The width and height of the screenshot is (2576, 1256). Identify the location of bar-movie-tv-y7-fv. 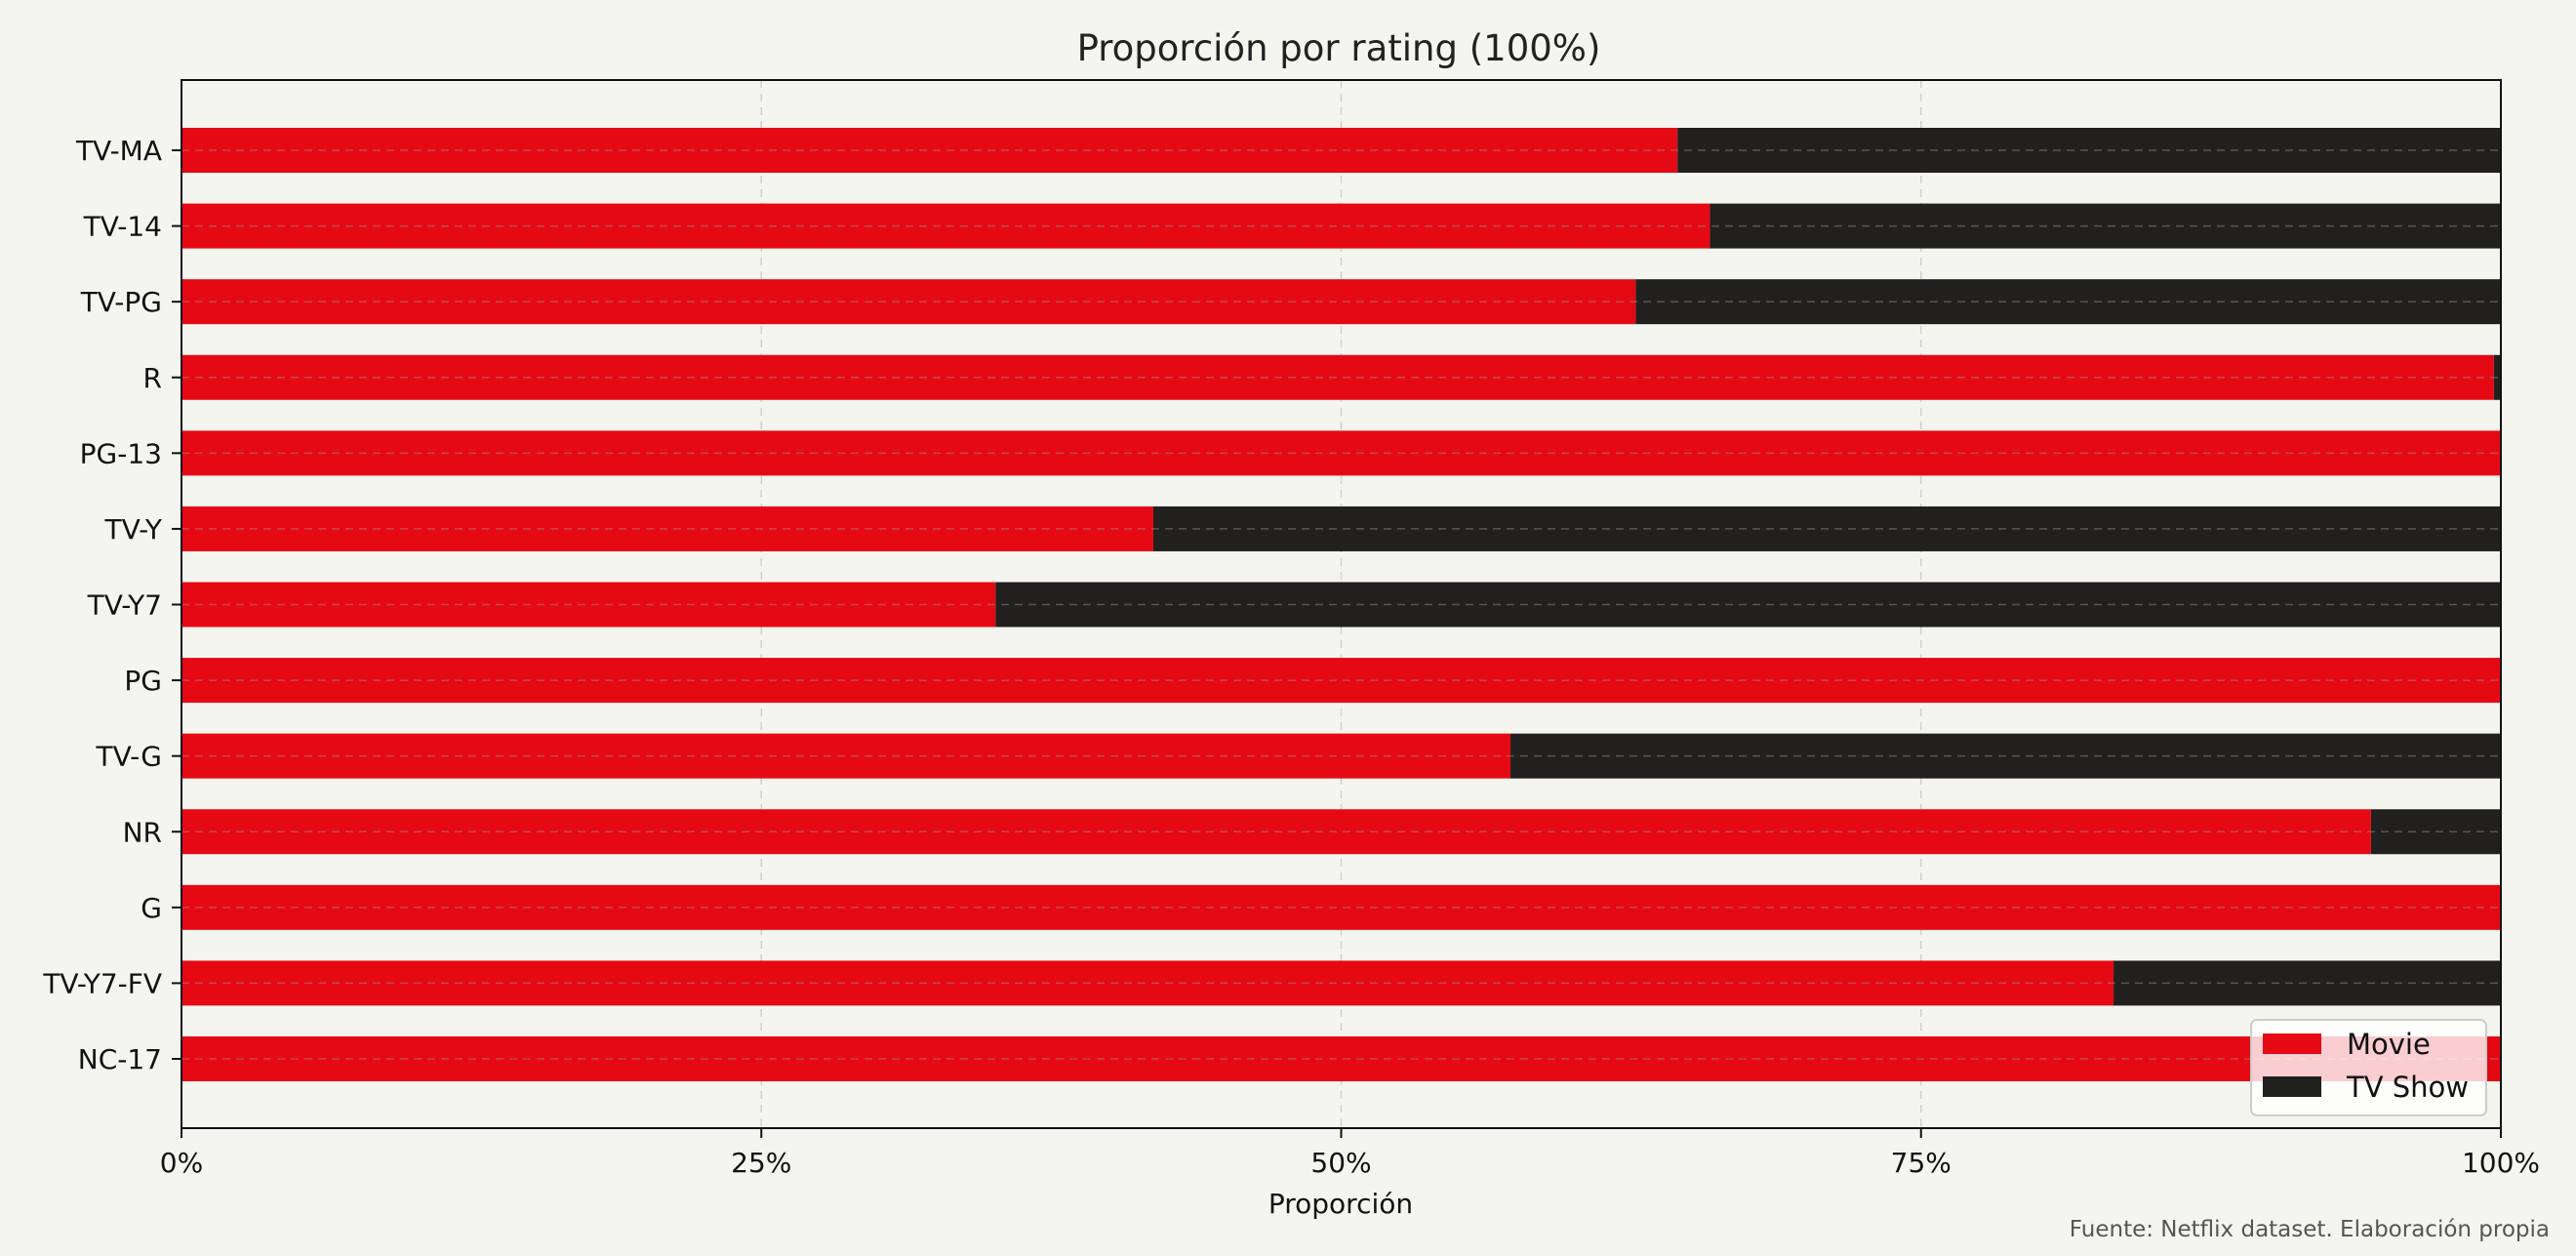
(1147, 983).